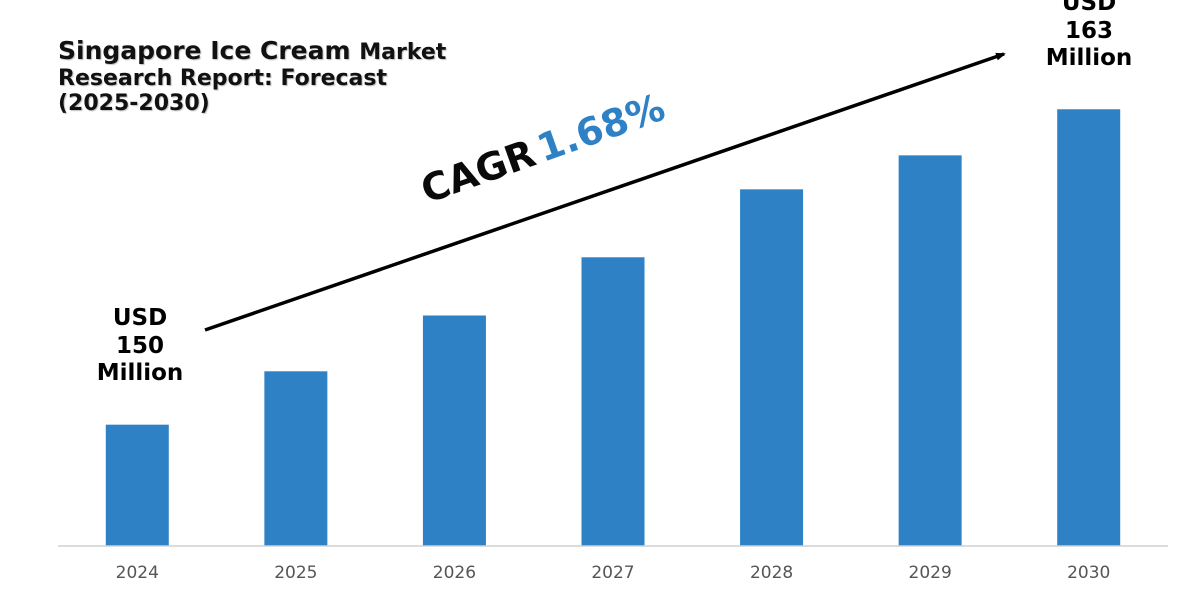 The image size is (1200, 600). What do you see at coordinates (771, 573) in the screenshot?
I see `x-tick-label-2028: 2028` at bounding box center [771, 573].